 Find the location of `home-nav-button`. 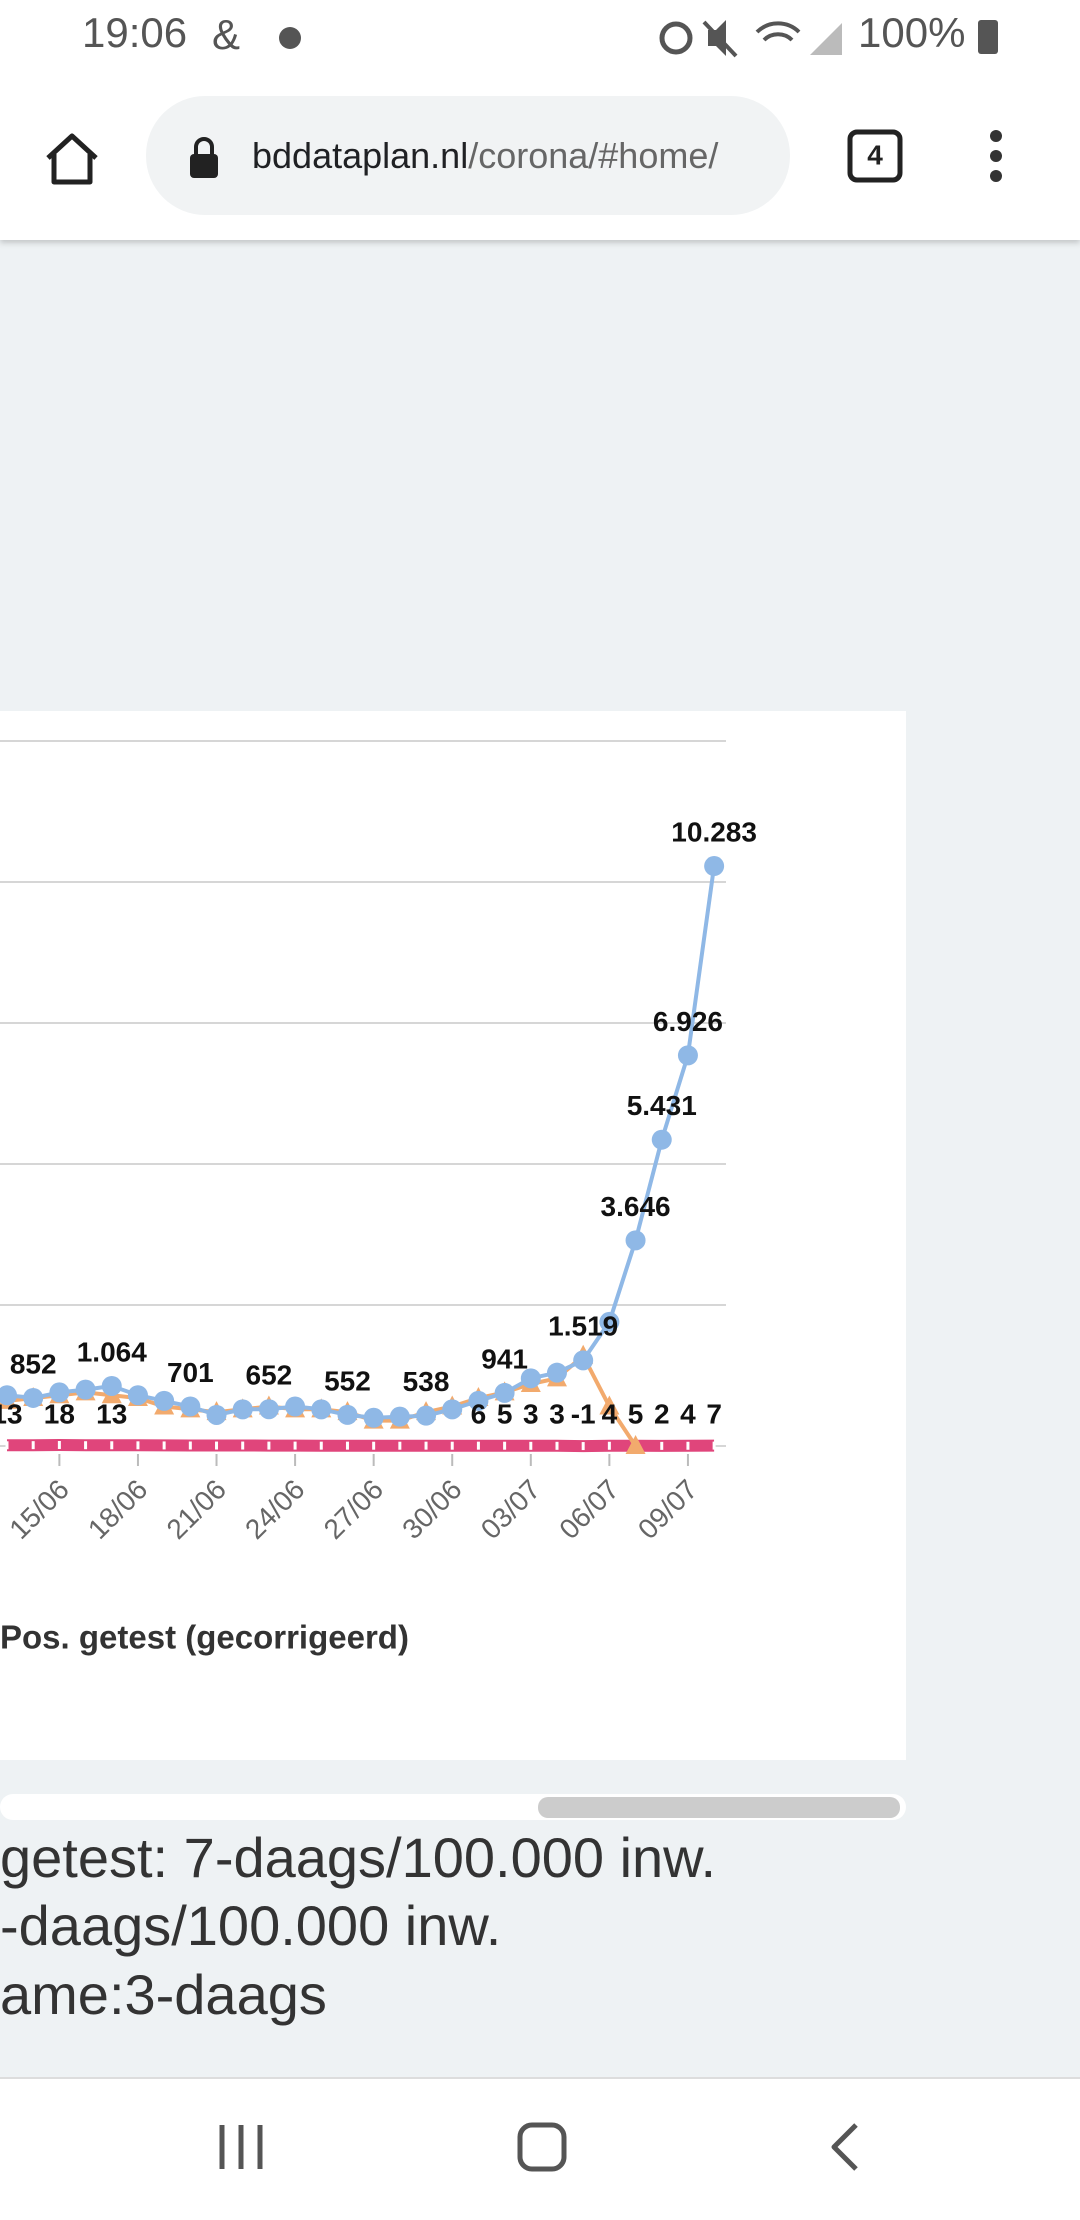

home-nav-button is located at coordinates (542, 2147).